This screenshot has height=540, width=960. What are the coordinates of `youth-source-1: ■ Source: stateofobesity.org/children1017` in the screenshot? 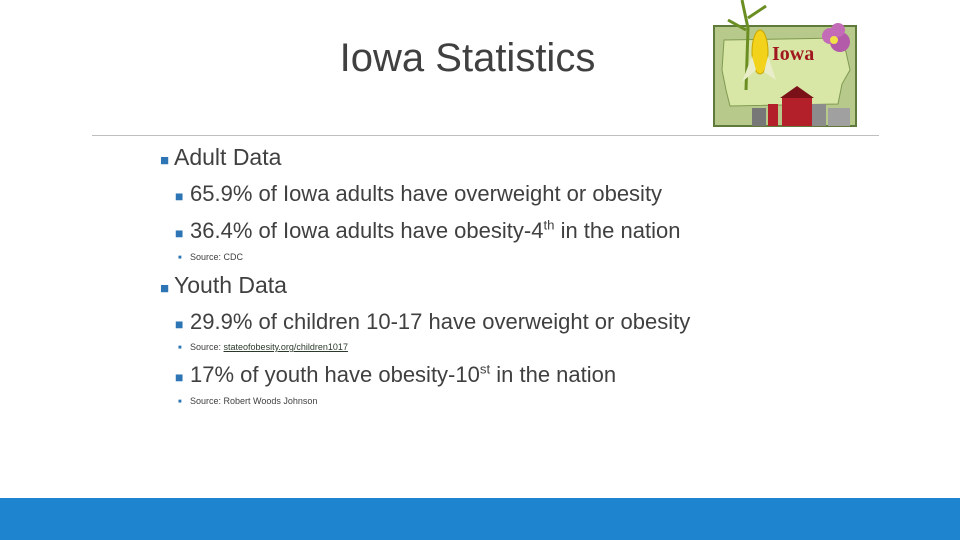 It's located at (263, 347).